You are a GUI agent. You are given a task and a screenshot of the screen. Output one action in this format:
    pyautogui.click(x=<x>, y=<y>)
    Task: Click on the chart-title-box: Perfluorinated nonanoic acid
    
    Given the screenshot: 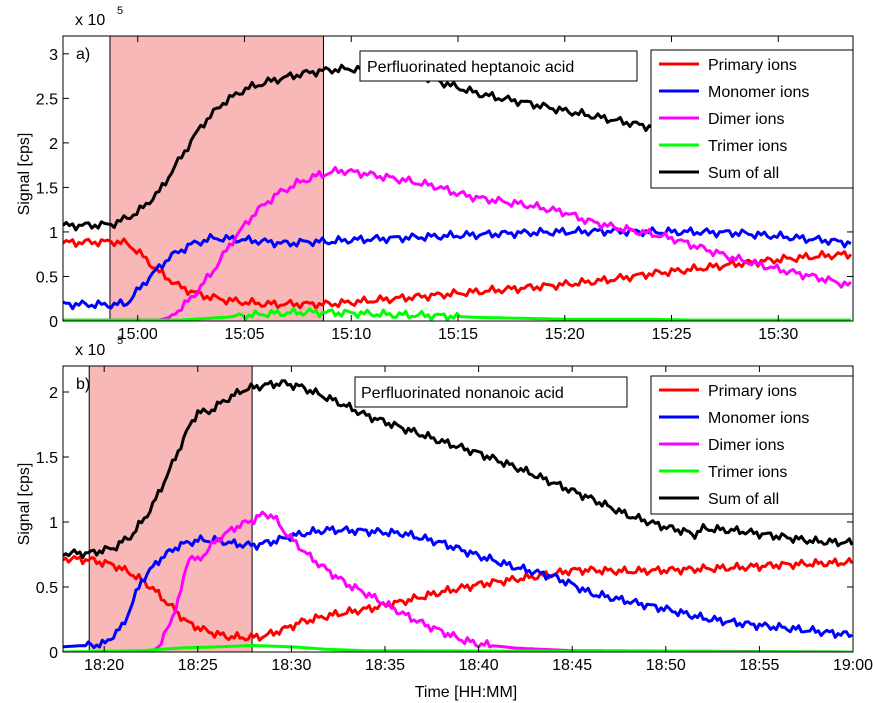 What is the action you would take?
    pyautogui.click(x=491, y=392)
    